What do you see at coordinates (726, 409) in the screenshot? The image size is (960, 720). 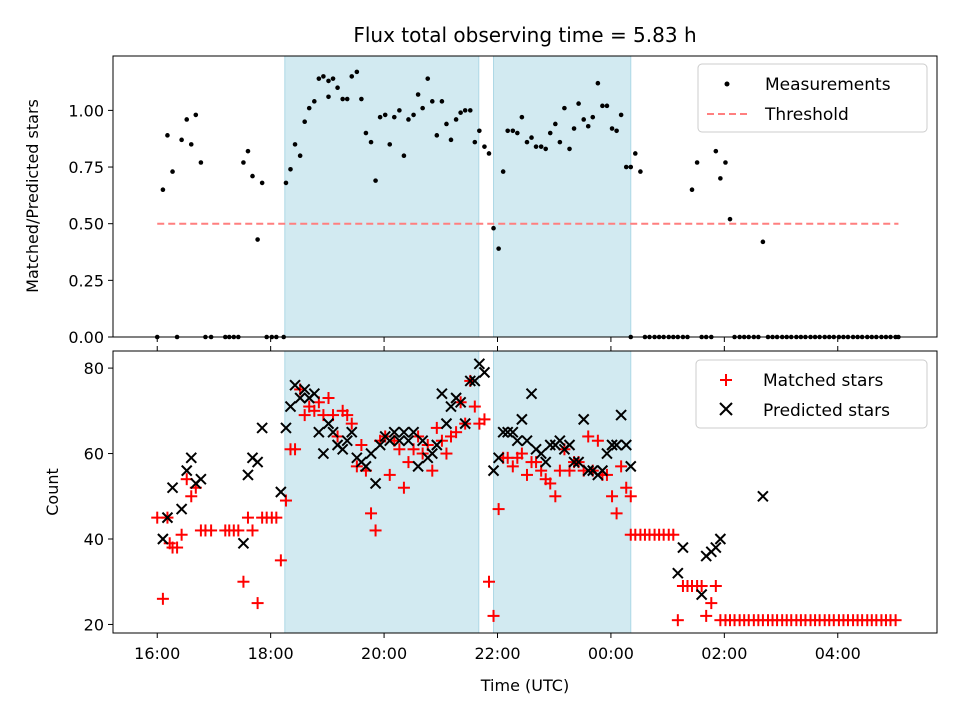 I see `legend-predicted-marker` at bounding box center [726, 409].